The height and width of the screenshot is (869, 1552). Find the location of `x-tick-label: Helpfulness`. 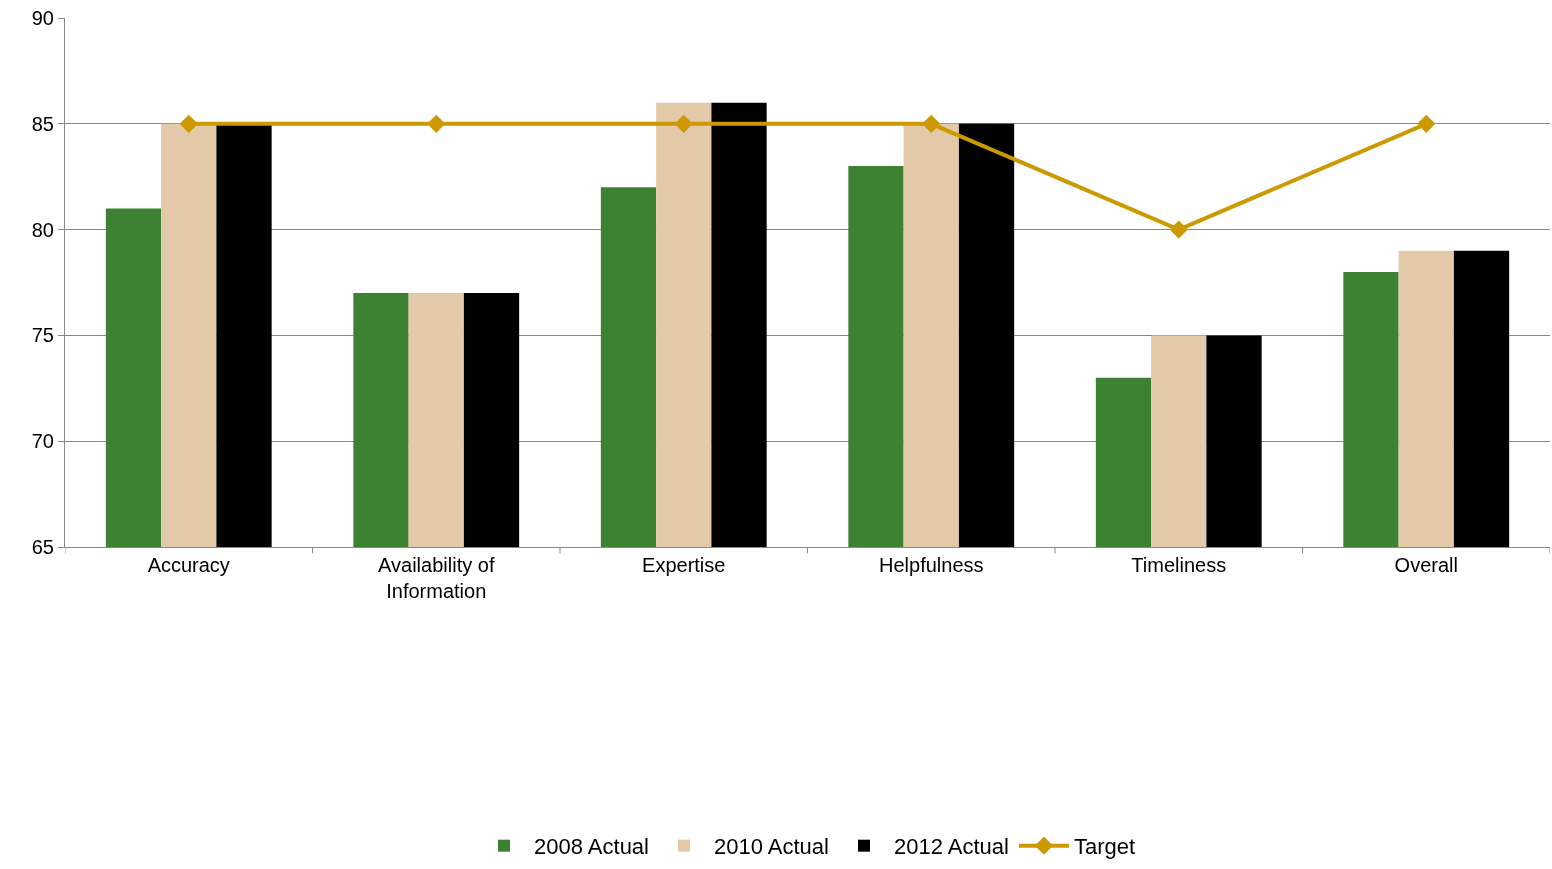

x-tick-label: Helpfulness is located at coordinates (931, 565).